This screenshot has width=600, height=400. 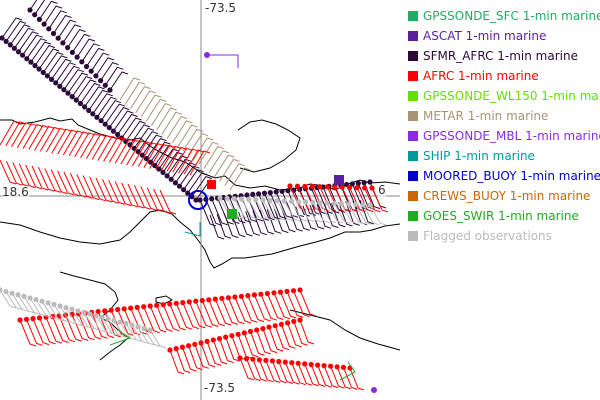 I want to click on gpssonde-mbl-barb, so click(x=223, y=61).